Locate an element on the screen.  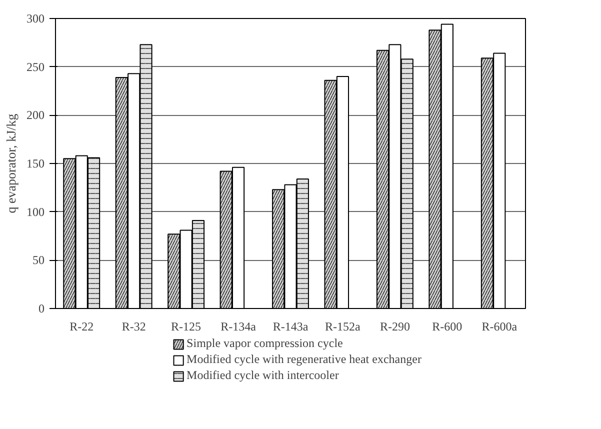
y-tick-label: 100 is located at coordinates (35, 211).